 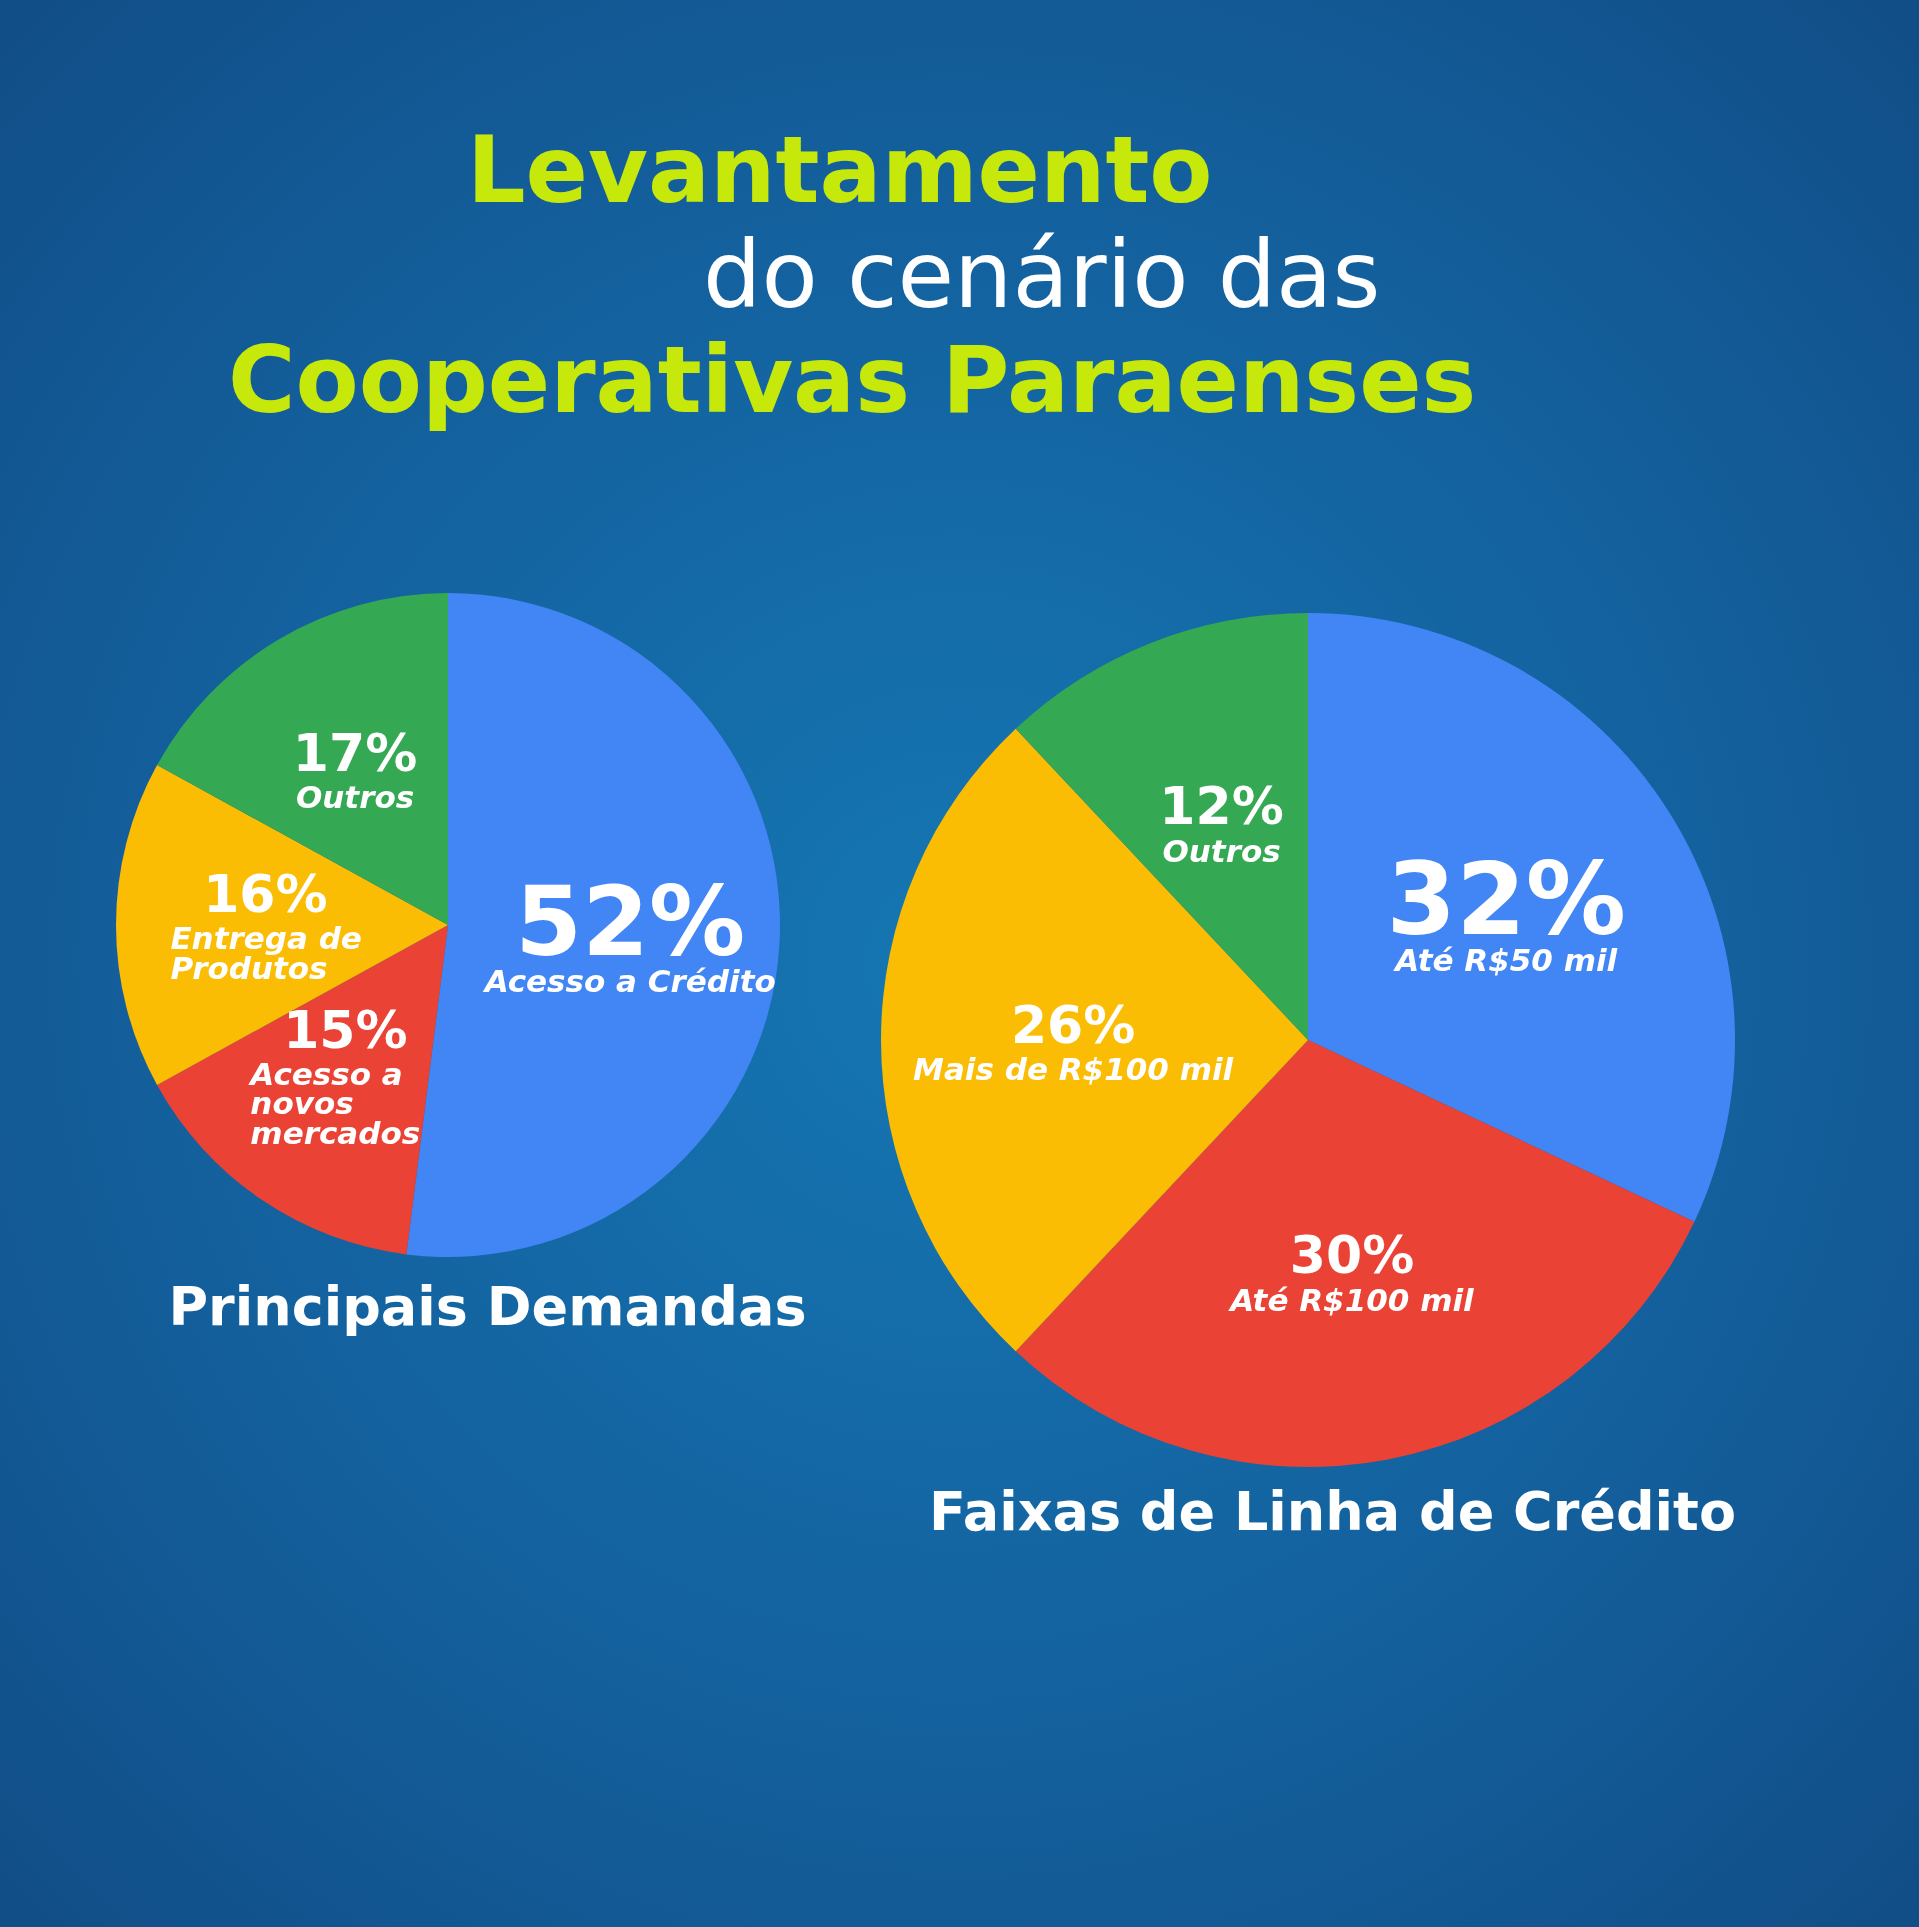 I want to click on text: Principais Demandas, so click(x=487, y=1306).